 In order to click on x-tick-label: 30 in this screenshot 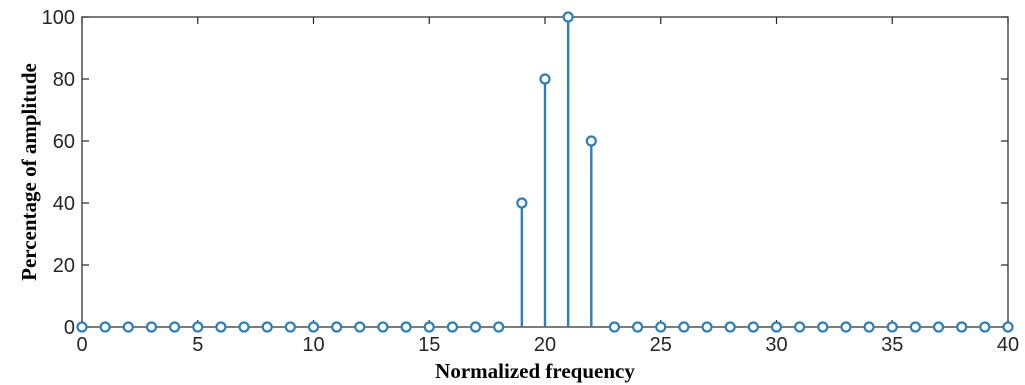, I will do `click(776, 345)`.